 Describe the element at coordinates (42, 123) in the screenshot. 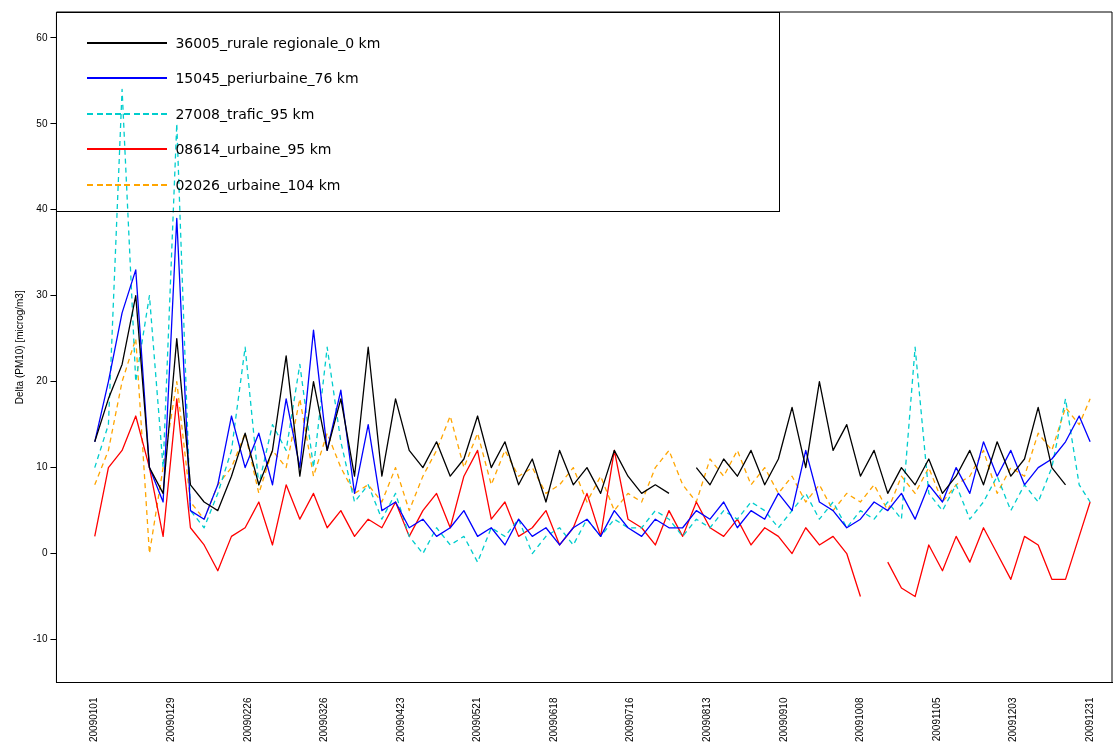

I see `y-tick-label: 50` at that location.